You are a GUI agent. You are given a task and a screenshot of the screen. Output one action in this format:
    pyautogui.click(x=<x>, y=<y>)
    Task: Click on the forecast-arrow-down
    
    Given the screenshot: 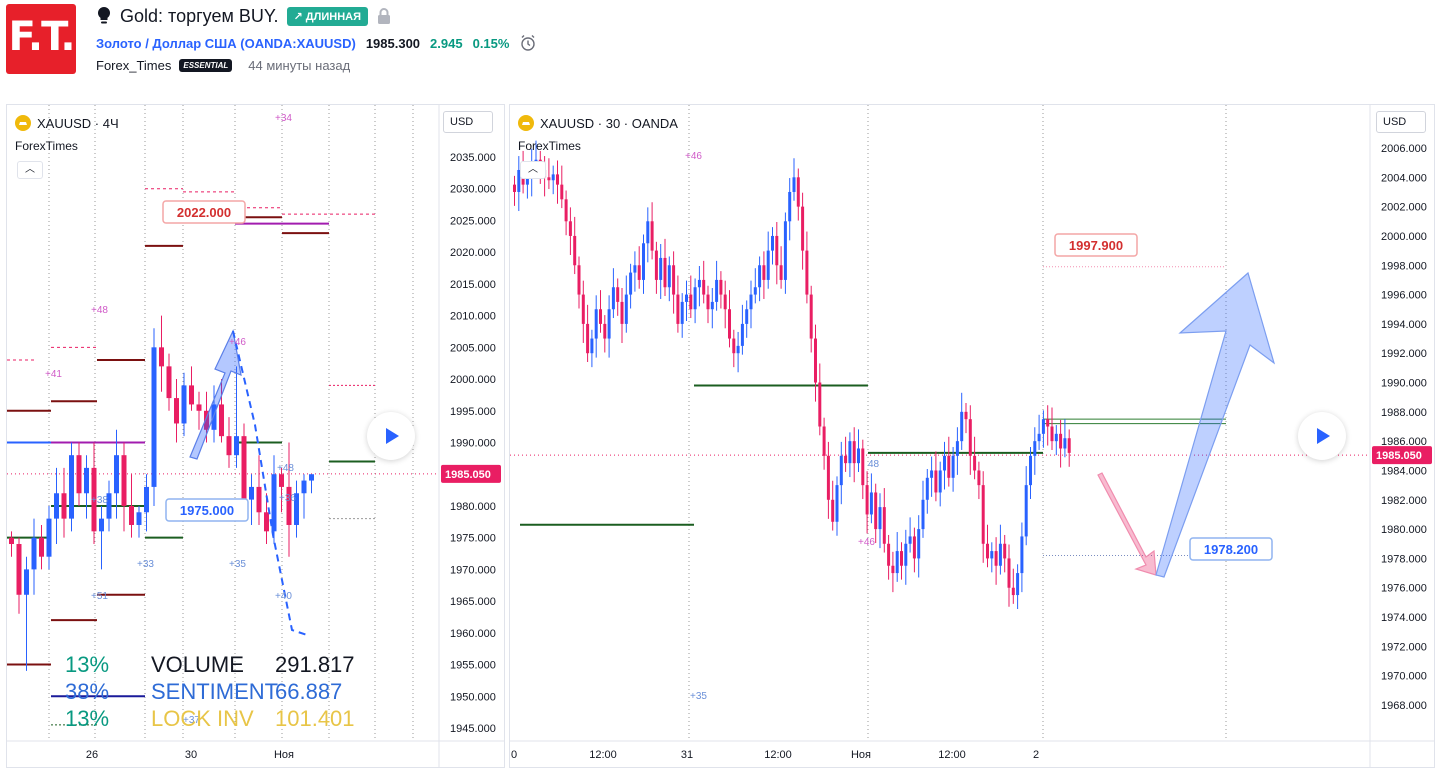 What is the action you would take?
    pyautogui.click(x=1127, y=524)
    